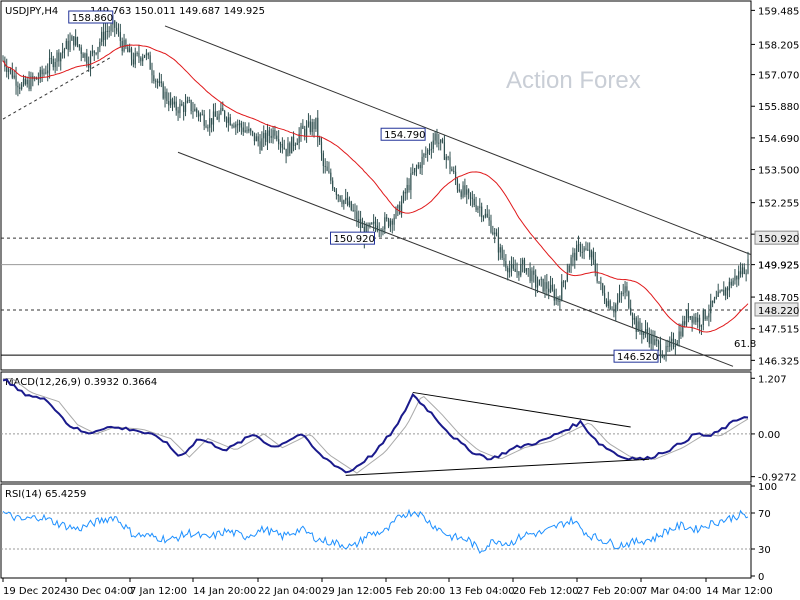 The image size is (800, 600). Describe the element at coordinates (778, 330) in the screenshot. I see `price-tick-label: 147.515` at that location.